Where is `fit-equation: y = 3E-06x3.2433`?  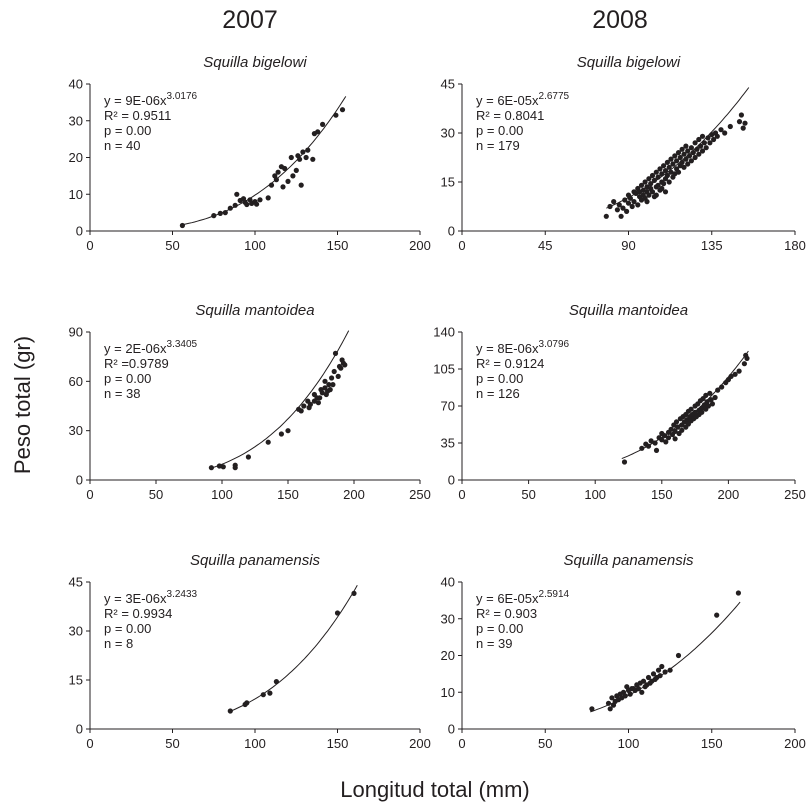 fit-equation: y = 3E-06x3.2433 is located at coordinates (151, 597).